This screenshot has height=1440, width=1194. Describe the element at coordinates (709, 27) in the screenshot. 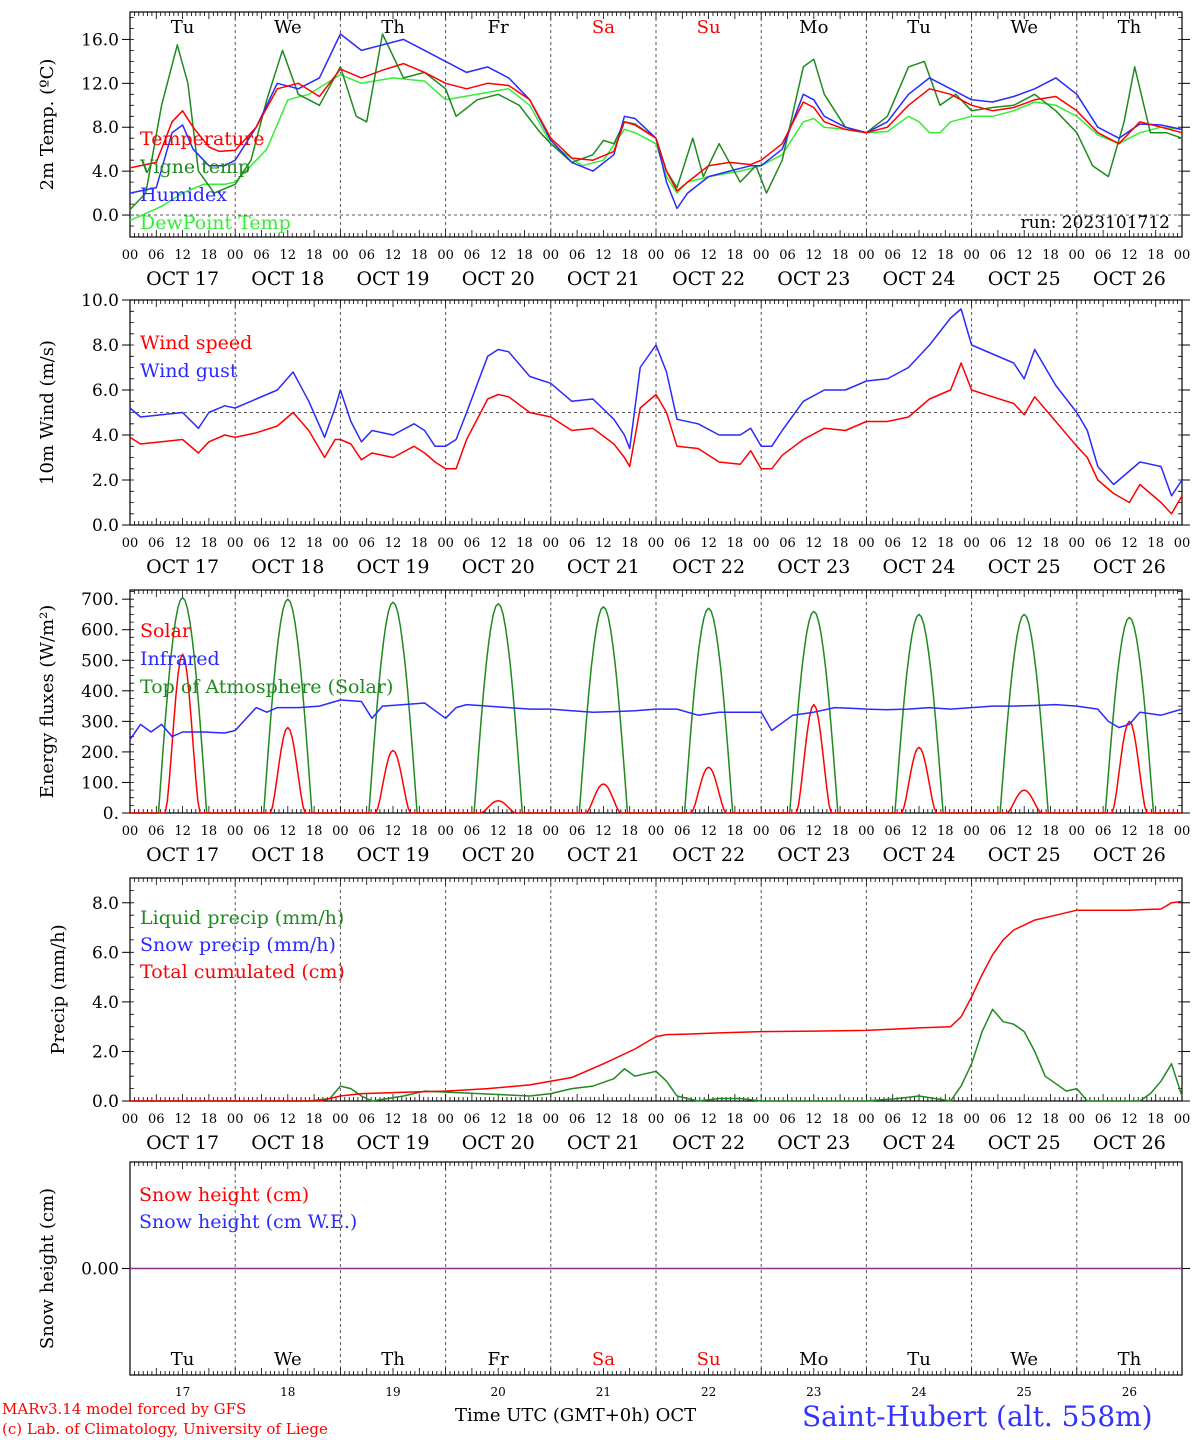

I see `day-name-top: Su` at that location.